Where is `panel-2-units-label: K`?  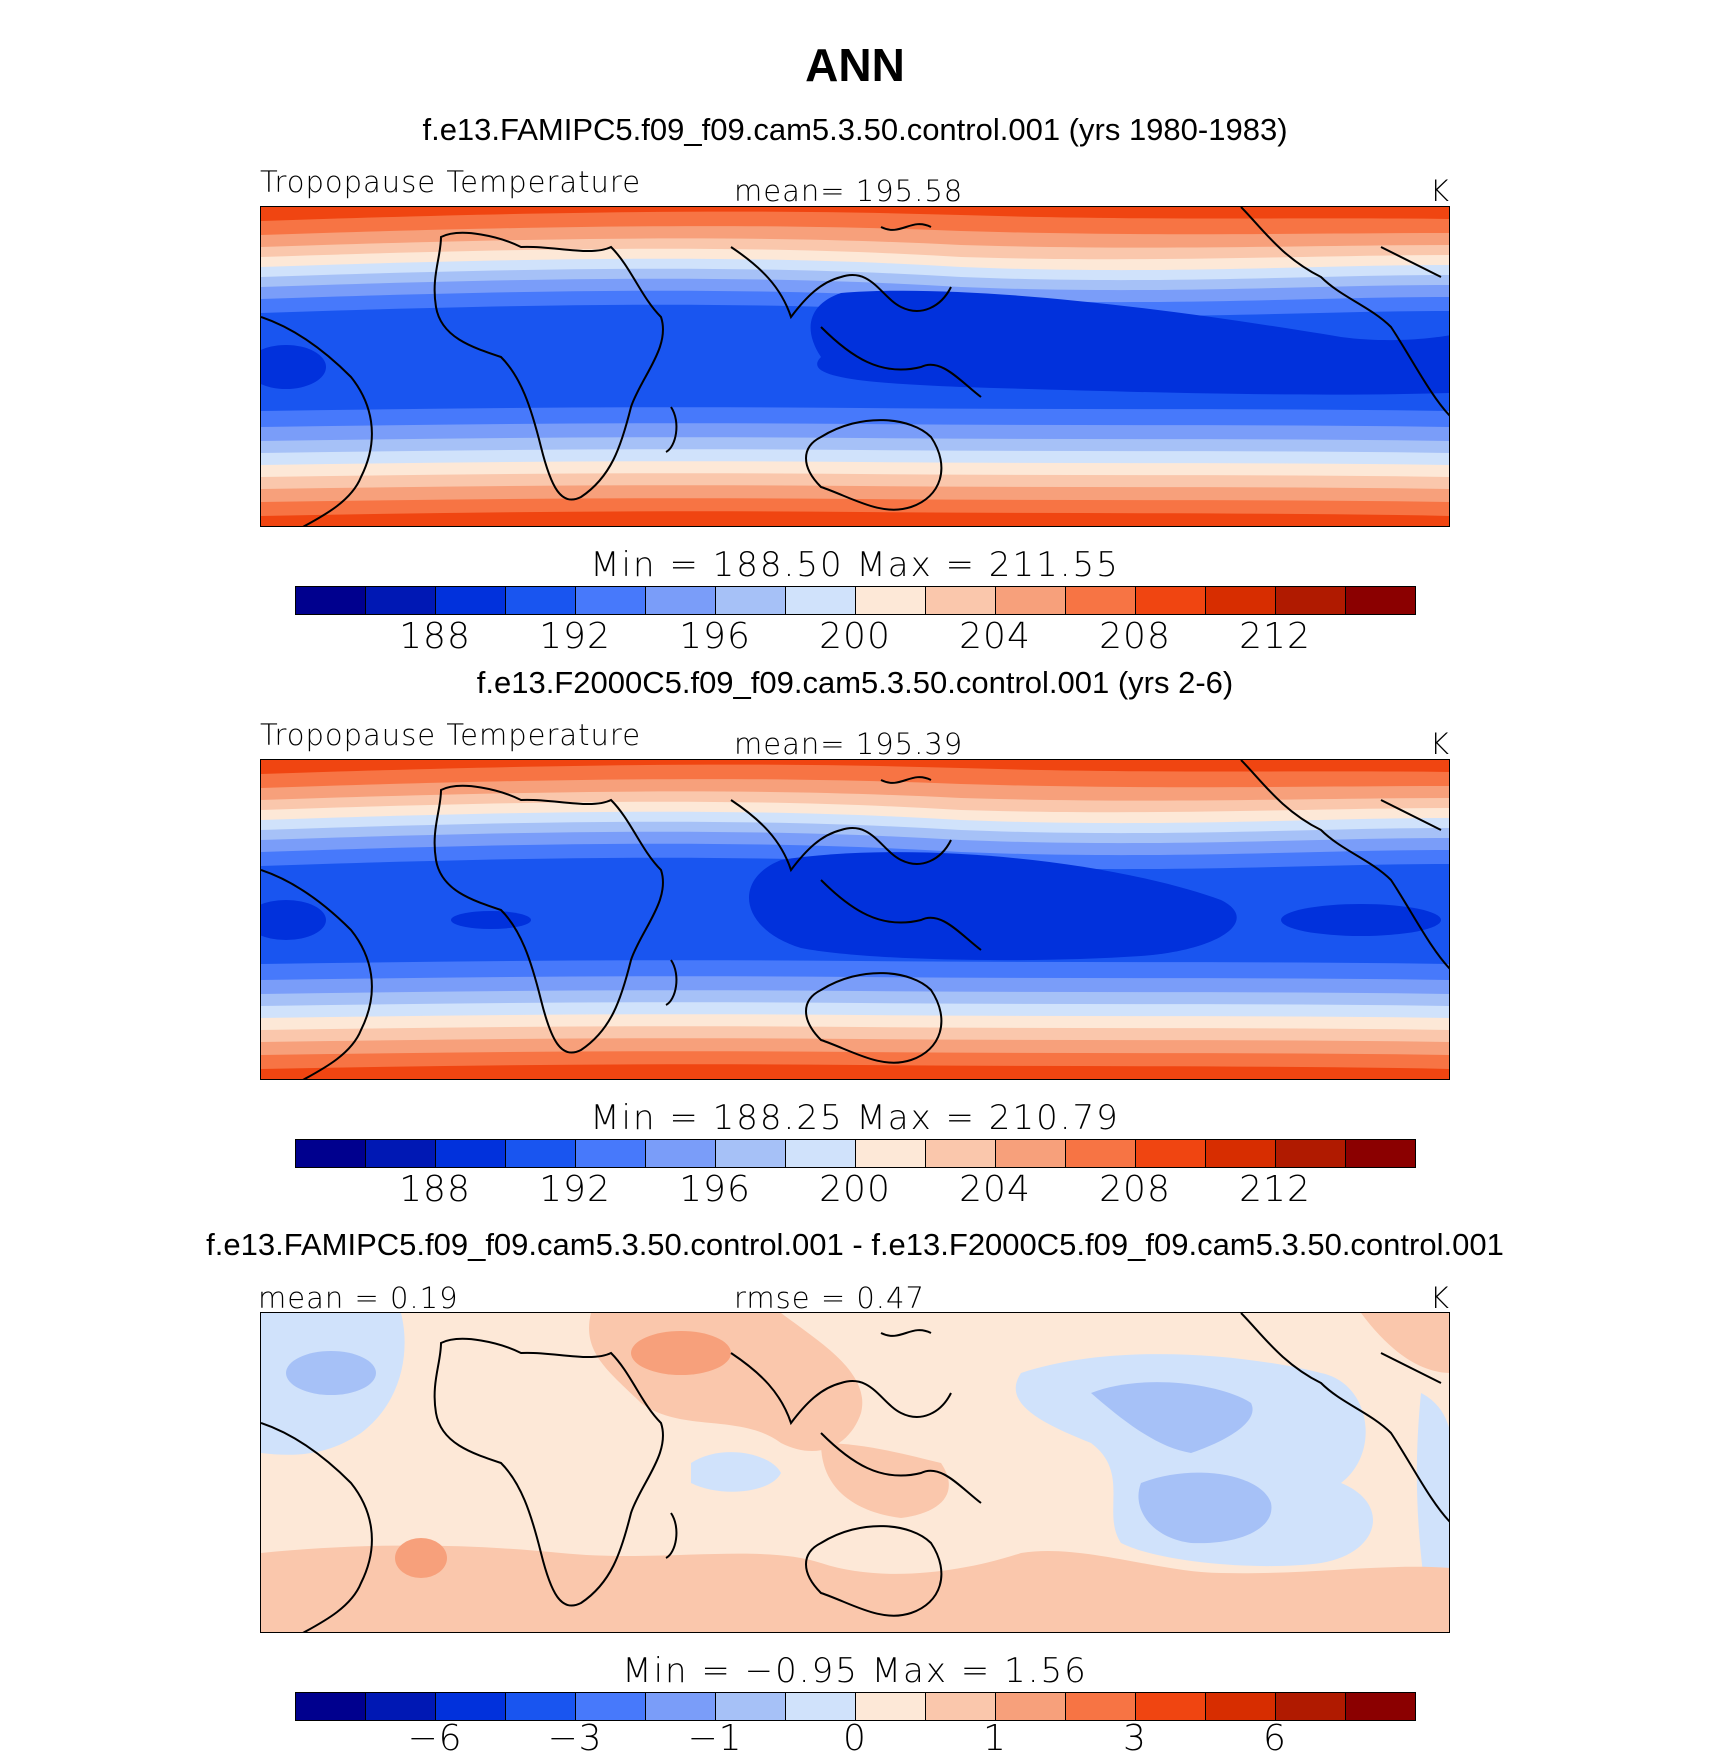 panel-2-units-label: K is located at coordinates (1439, 744).